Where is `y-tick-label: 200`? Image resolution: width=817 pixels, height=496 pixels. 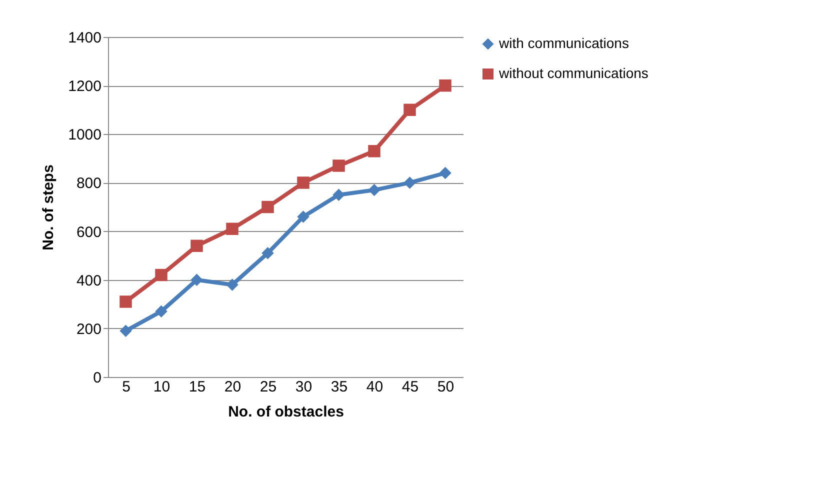 y-tick-label: 200 is located at coordinates (89, 329).